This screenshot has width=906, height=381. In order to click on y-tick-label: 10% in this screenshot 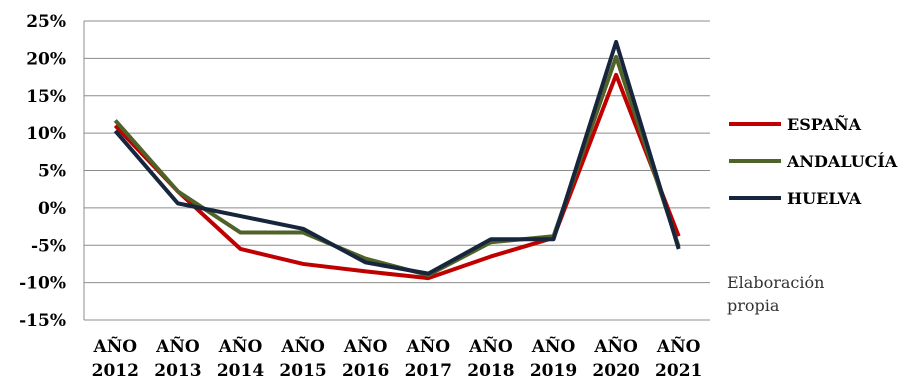, I will do `click(46, 134)`.